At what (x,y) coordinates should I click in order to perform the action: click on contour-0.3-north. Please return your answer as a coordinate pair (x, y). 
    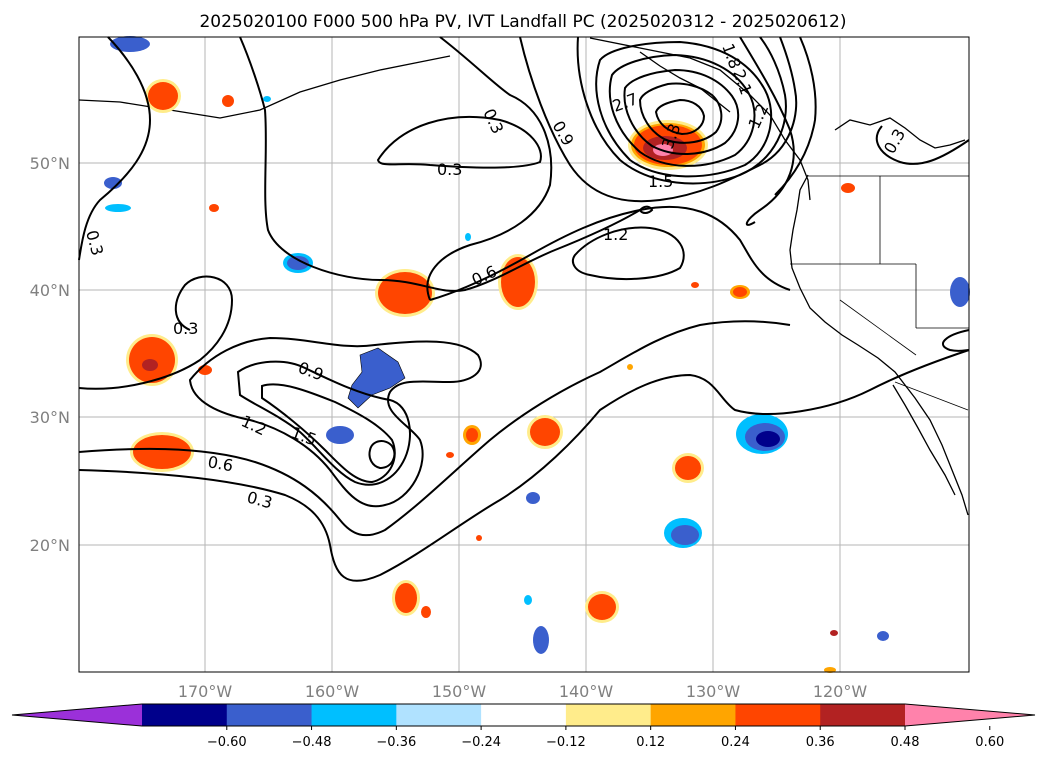
    Looking at the image, I should click on (440, 164).